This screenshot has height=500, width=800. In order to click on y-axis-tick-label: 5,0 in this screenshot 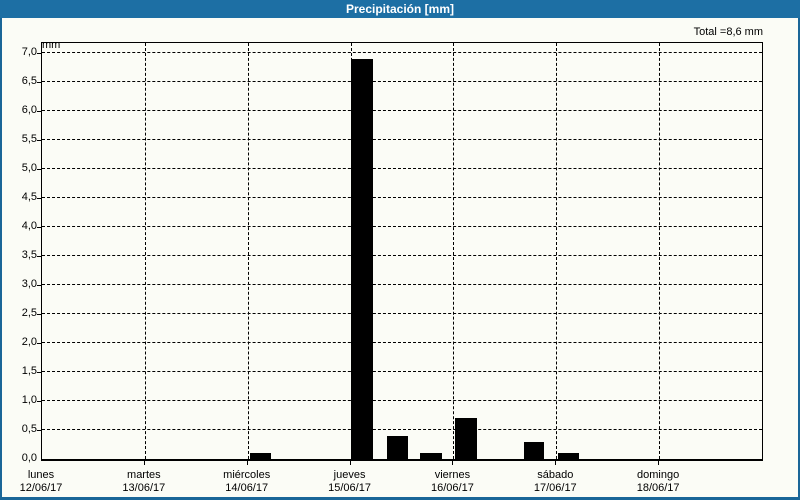, I will do `click(29, 167)`.